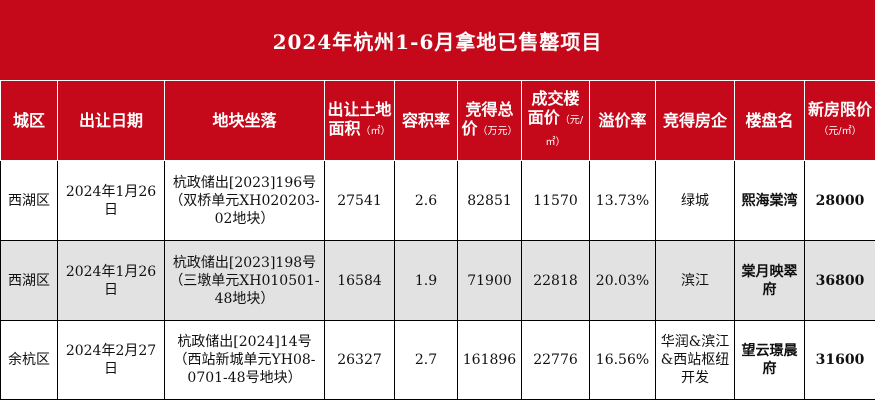 The width and height of the screenshot is (875, 401). What do you see at coordinates (359, 280) in the screenshot?
I see `cell-area: 16584` at bounding box center [359, 280].